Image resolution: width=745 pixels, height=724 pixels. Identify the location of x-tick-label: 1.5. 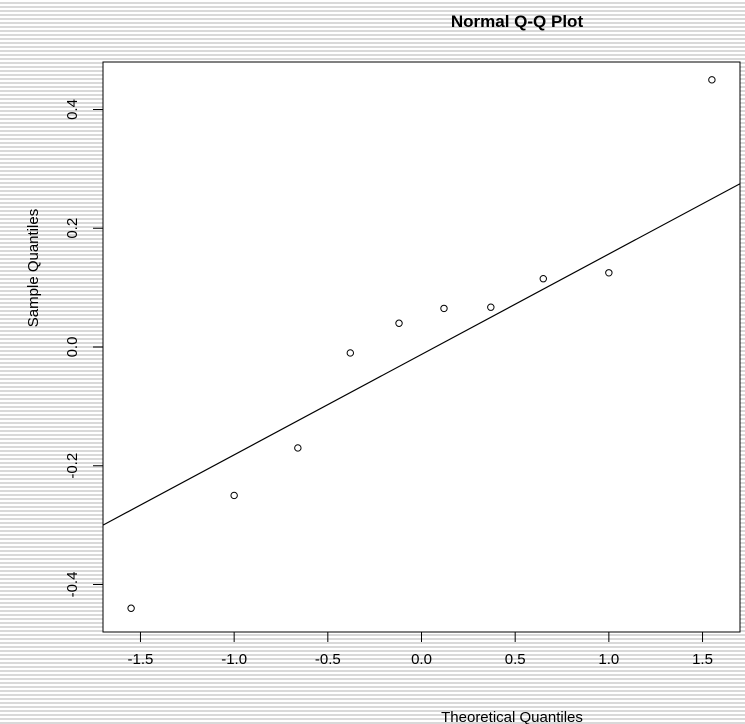
(702, 659).